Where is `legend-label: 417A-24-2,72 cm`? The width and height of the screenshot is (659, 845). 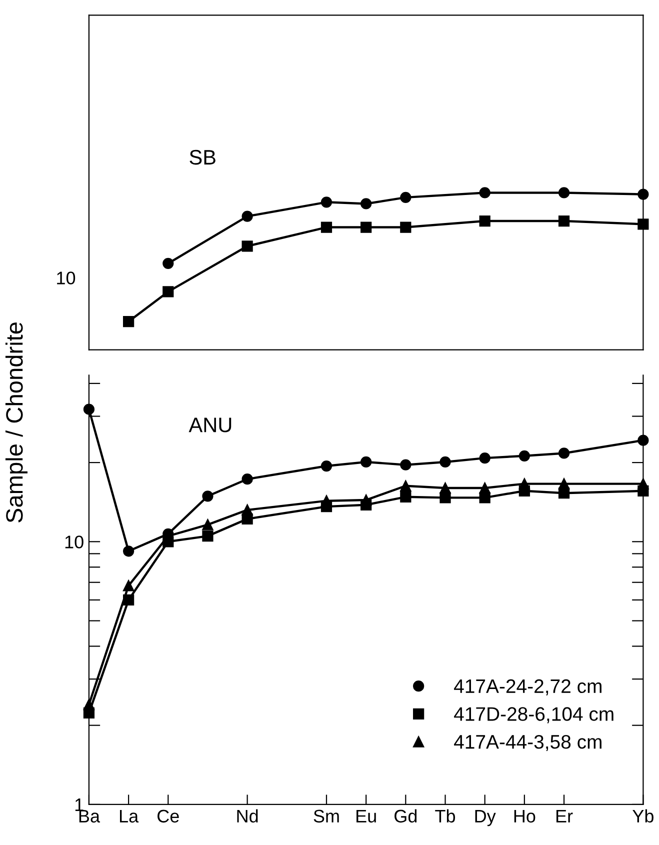
legend-label: 417A-24-2,72 cm is located at coordinates (528, 687).